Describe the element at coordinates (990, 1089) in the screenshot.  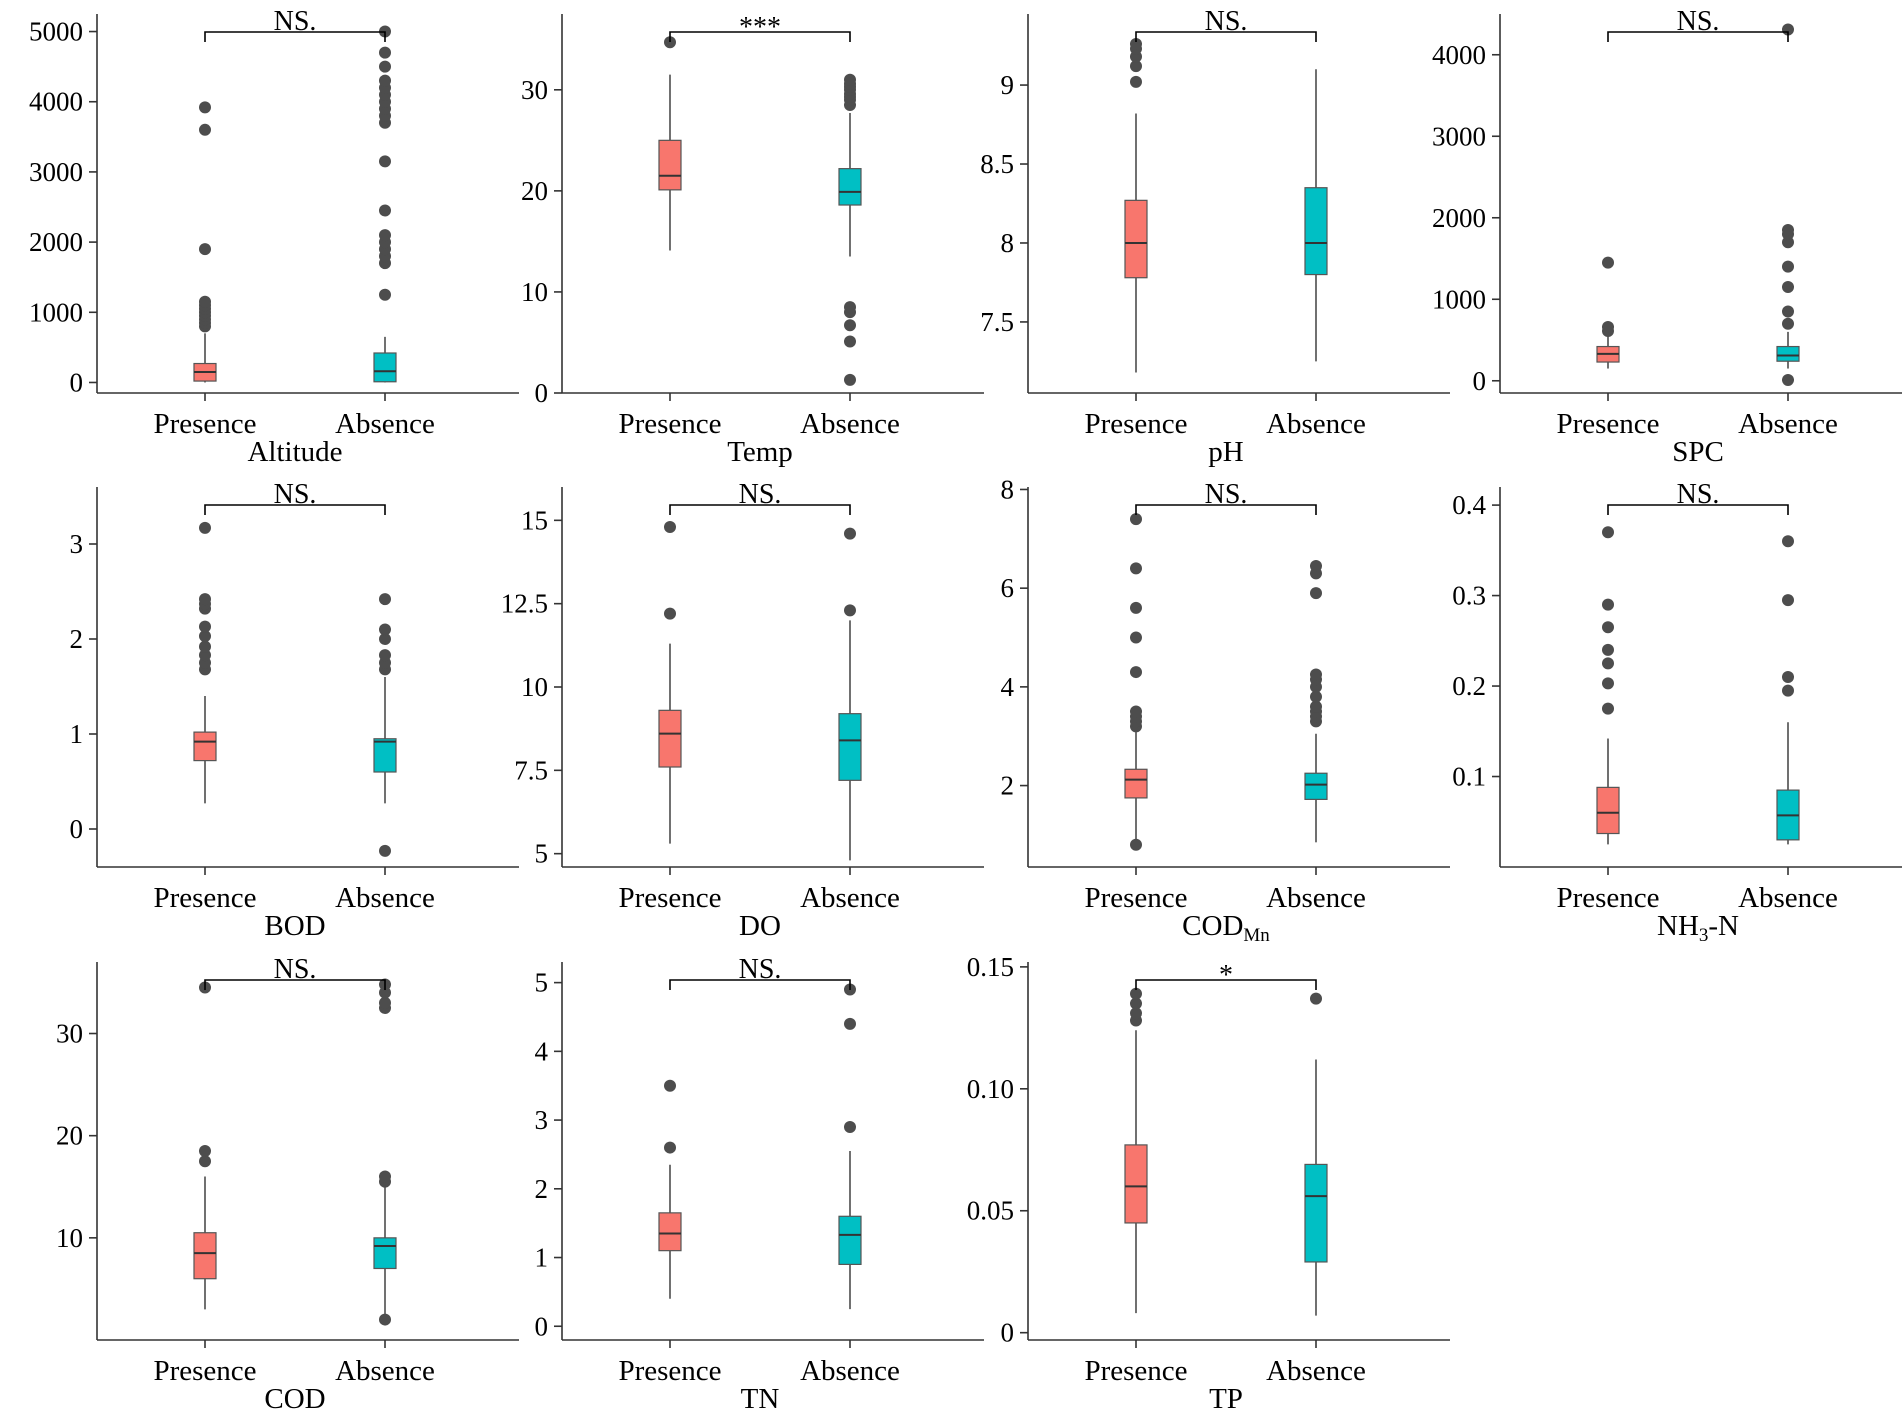
I see `y-tick-label: 0.10` at that location.